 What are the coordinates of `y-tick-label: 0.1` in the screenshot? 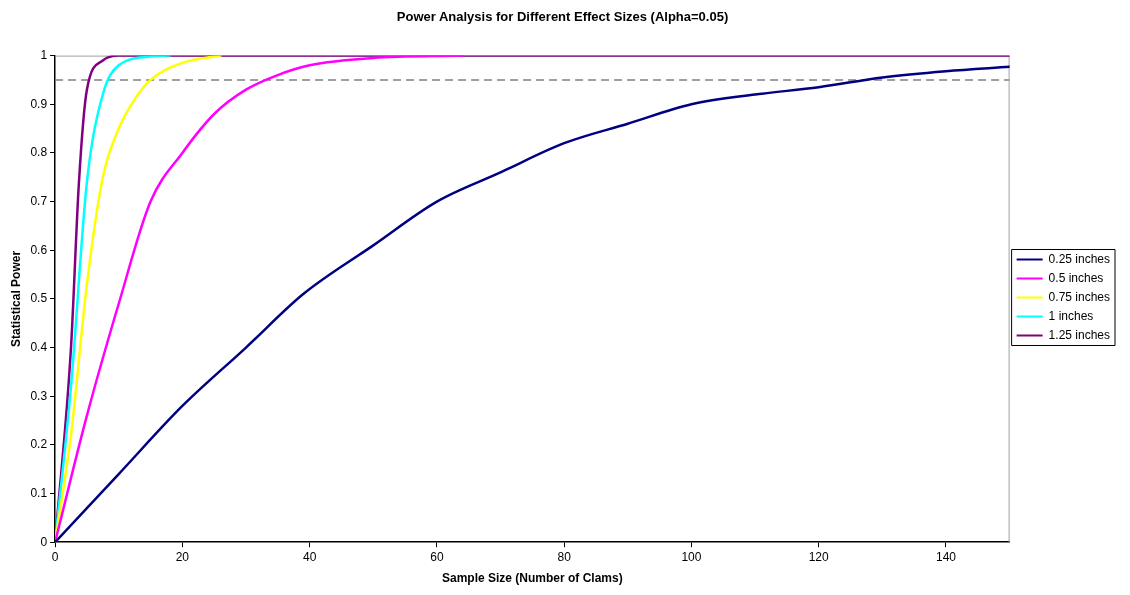 It's located at (39, 492).